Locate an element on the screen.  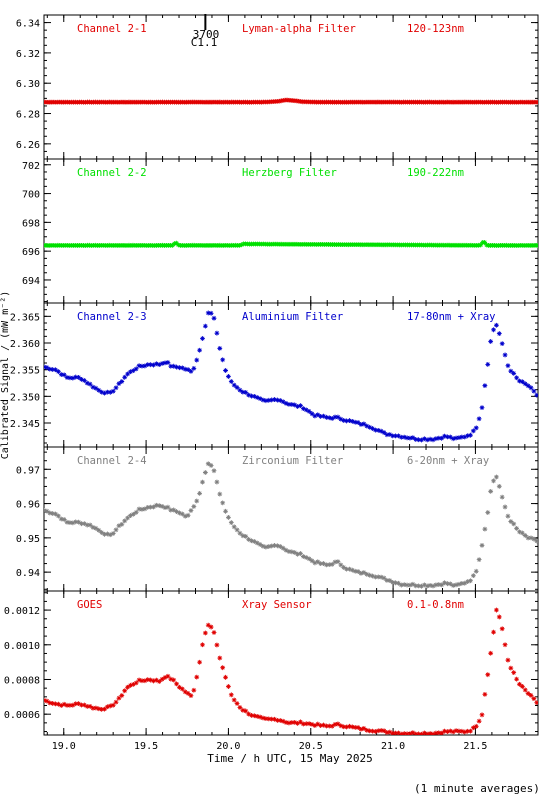
filter-label: Xray Sensor is located at coordinates (277, 605).